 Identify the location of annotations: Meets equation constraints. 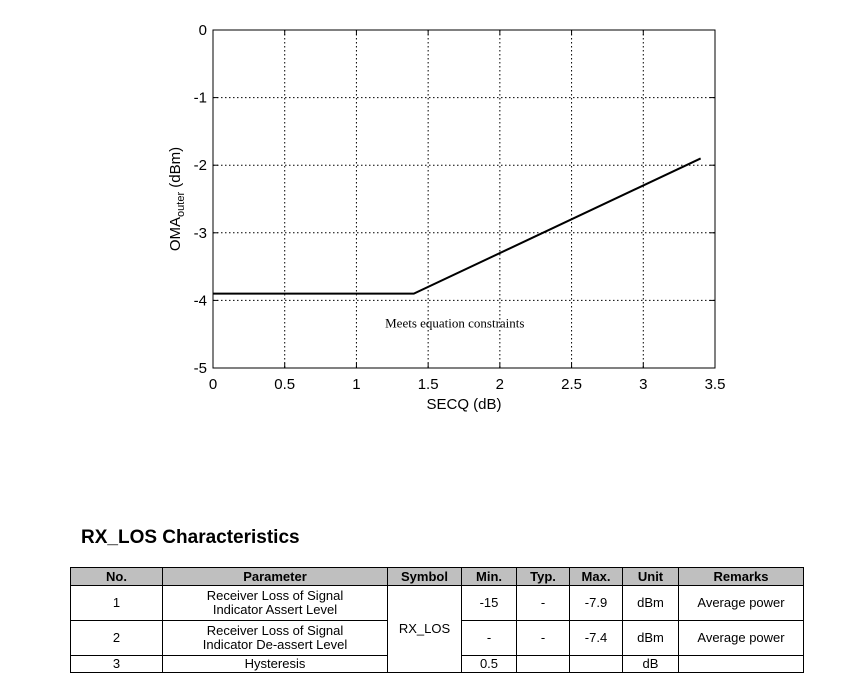
(454, 322).